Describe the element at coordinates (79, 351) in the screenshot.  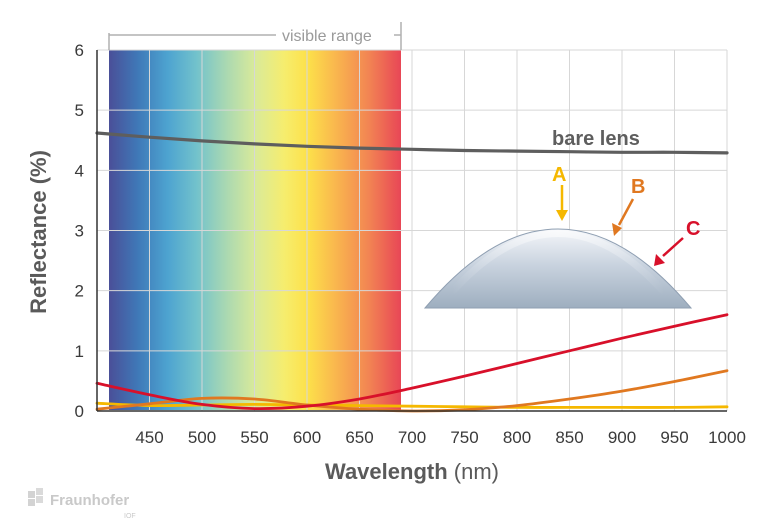
I see `y-tick-label: 1` at that location.